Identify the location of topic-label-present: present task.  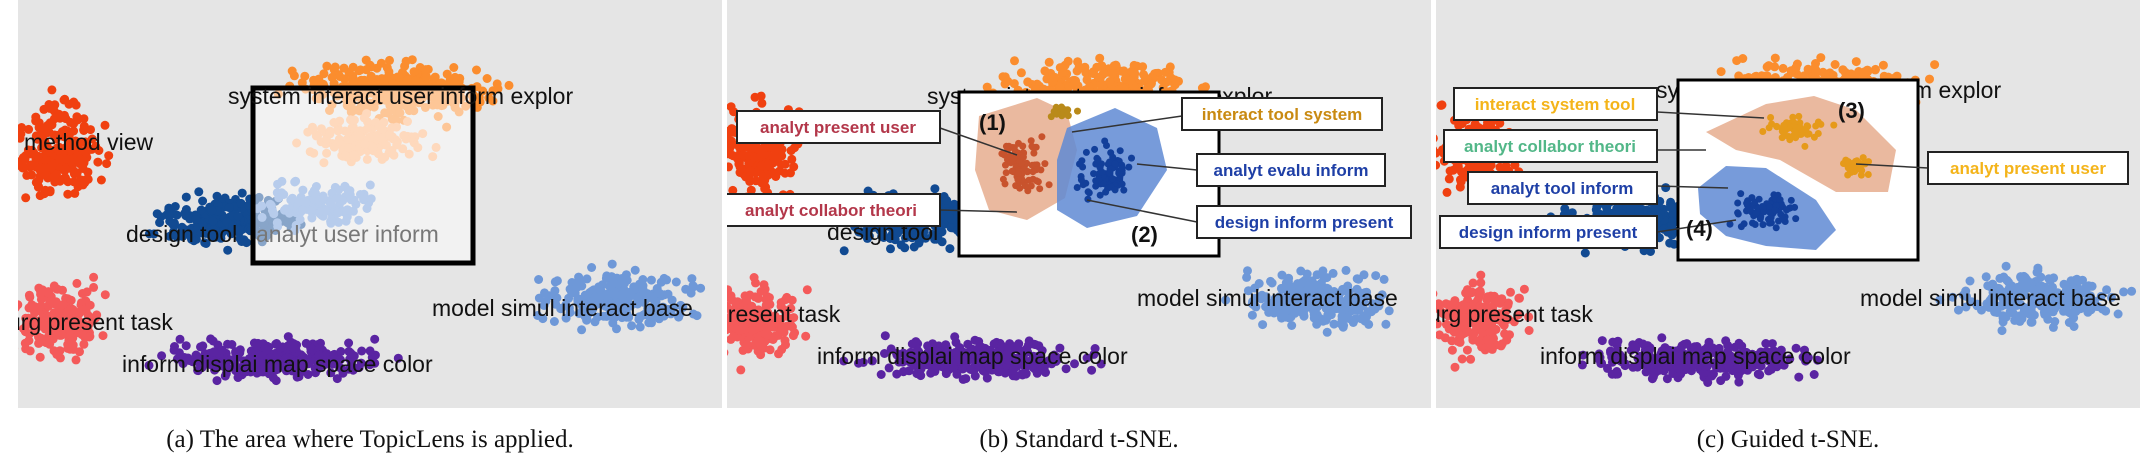
(784, 314).